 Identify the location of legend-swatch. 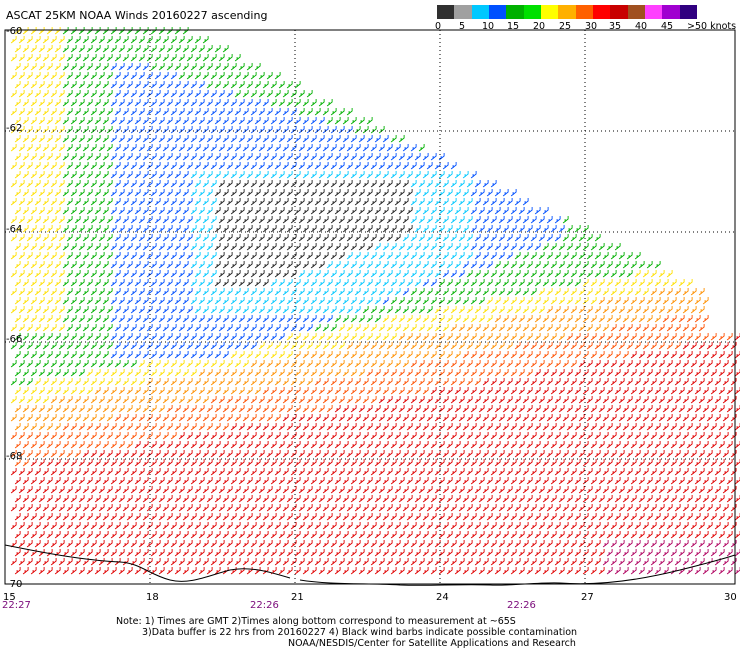
(446, 12).